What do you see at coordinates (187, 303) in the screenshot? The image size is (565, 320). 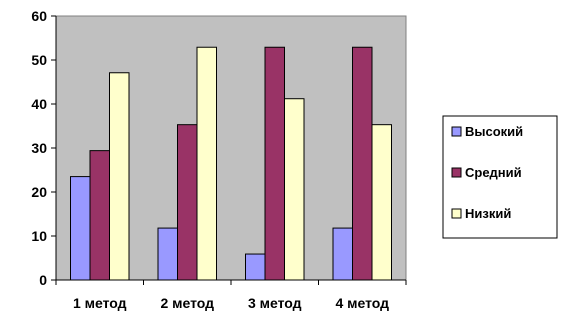 I see `x-category-label: 2 метод` at bounding box center [187, 303].